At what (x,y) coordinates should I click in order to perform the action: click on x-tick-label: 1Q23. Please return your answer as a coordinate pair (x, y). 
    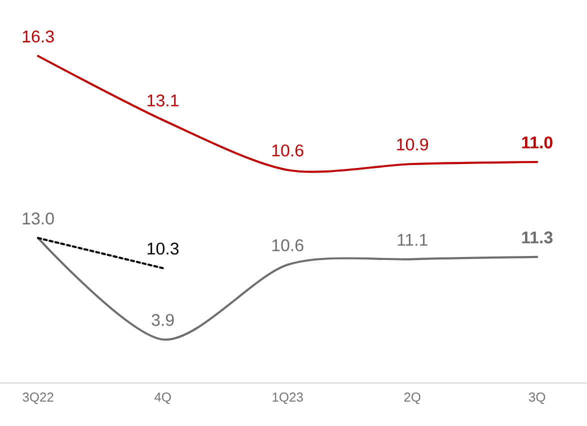
    Looking at the image, I should click on (287, 398).